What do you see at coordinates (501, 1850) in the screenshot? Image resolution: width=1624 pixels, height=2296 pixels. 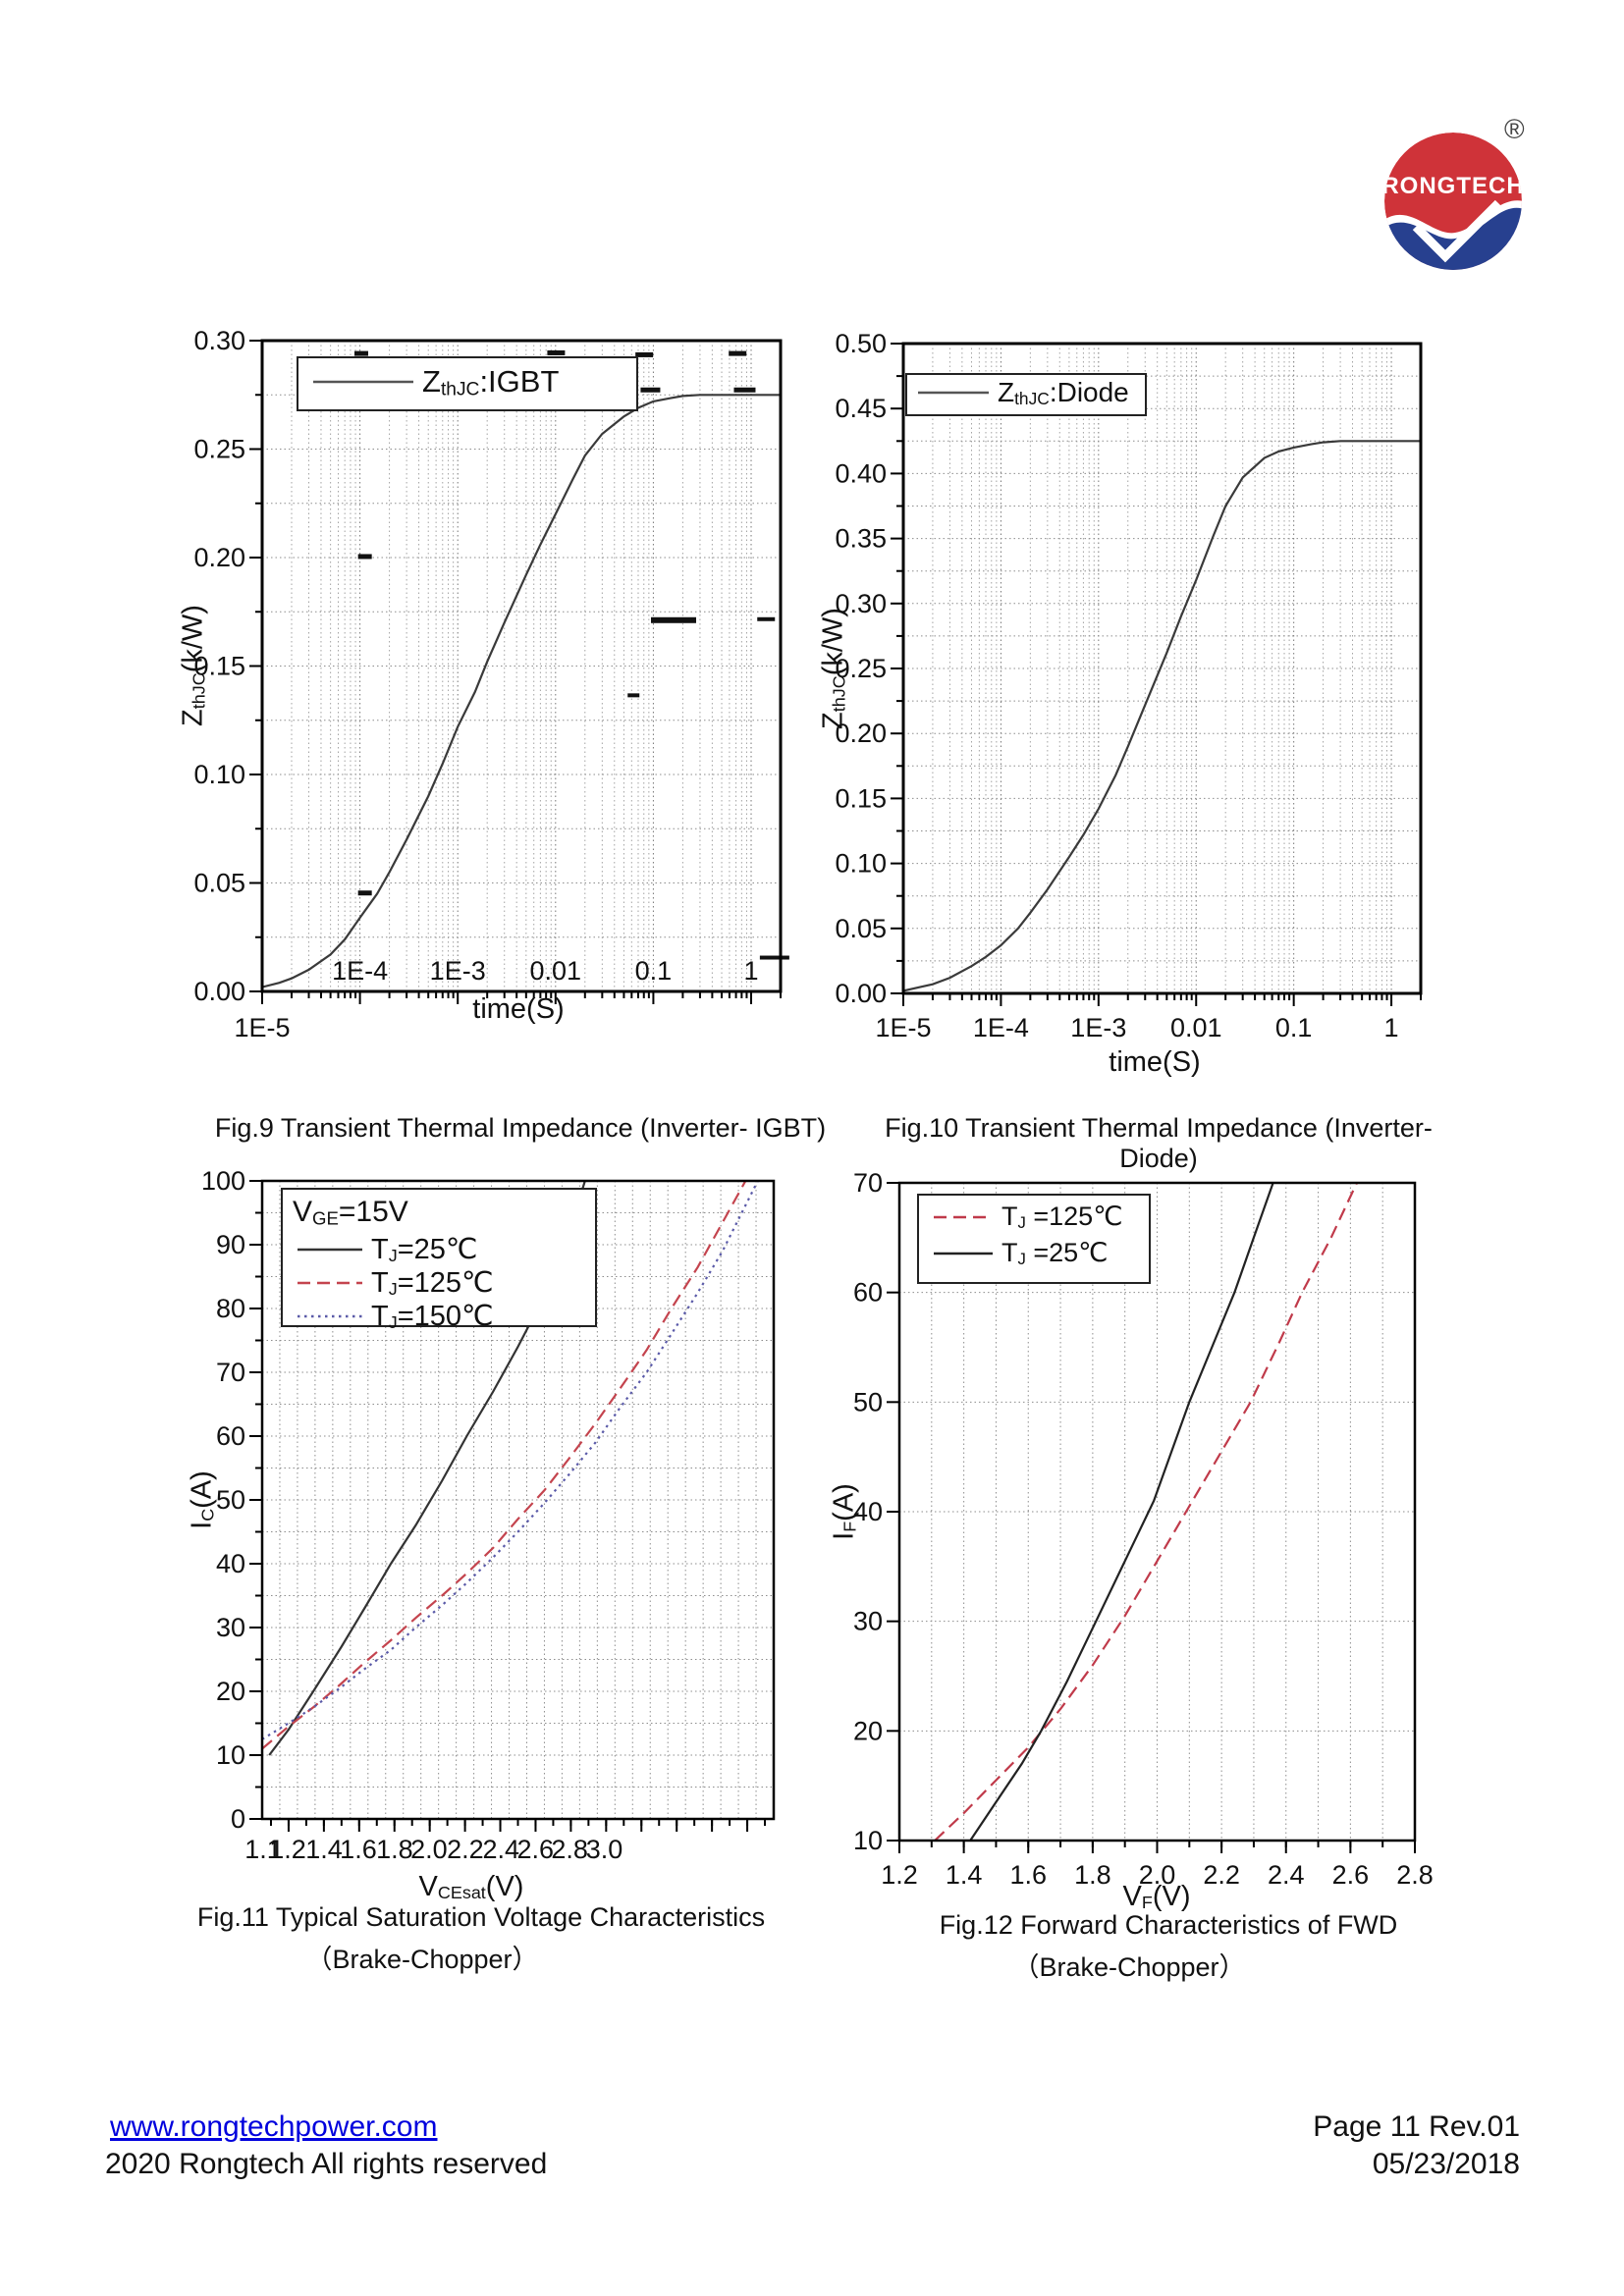 I see `fig11-xtick-label: 2.4` at bounding box center [501, 1850].